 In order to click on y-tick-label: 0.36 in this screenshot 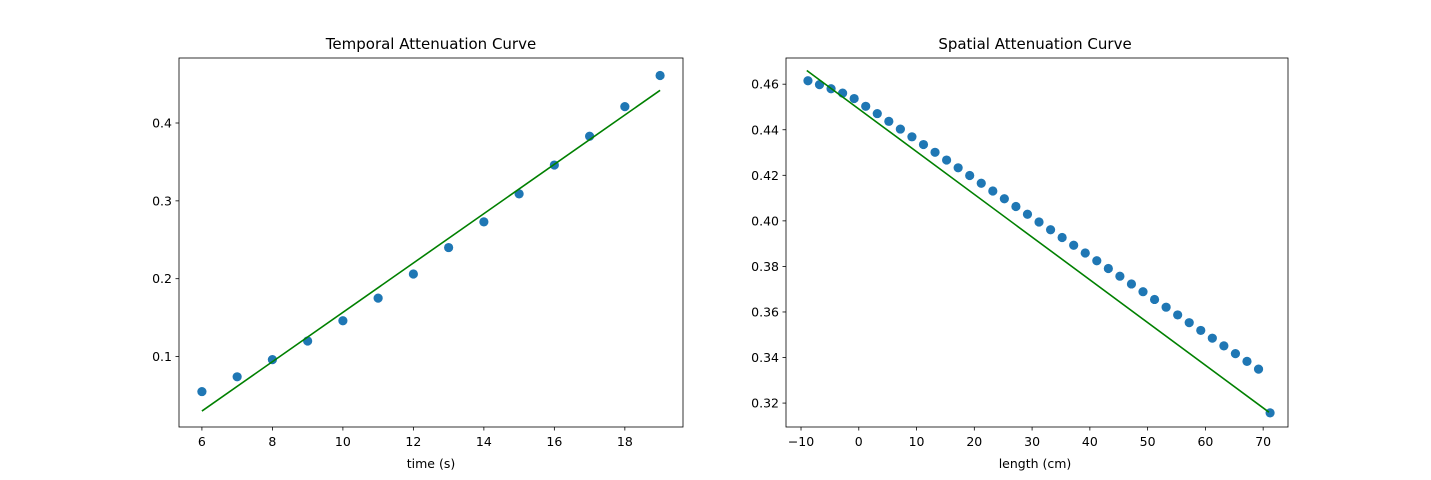, I will do `click(765, 311)`.